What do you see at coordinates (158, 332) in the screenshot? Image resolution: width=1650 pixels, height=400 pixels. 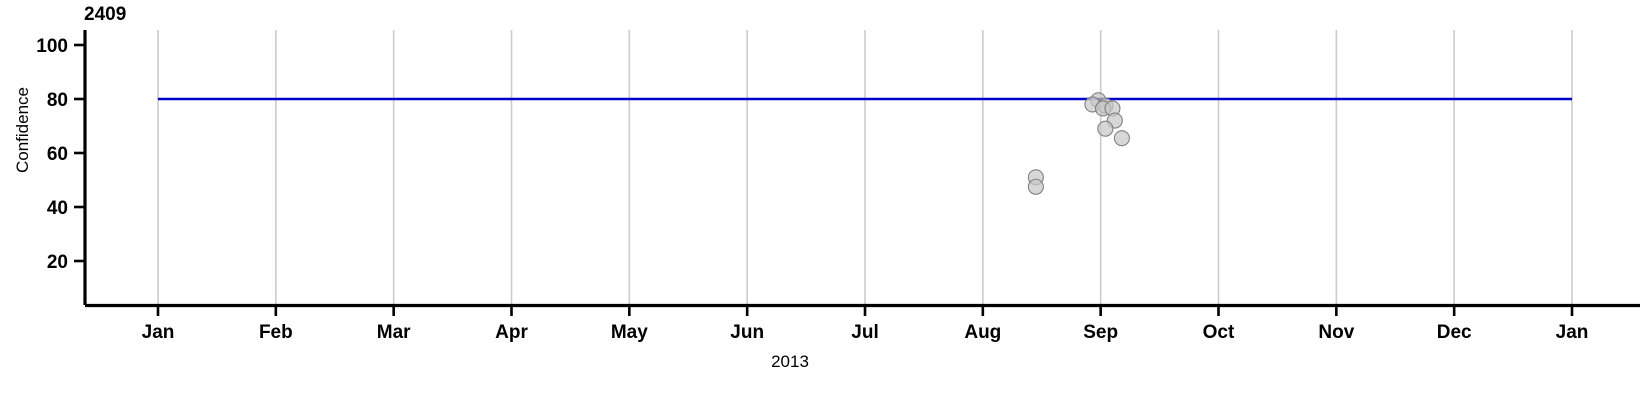 I see `x-tick-label-0: Jan` at bounding box center [158, 332].